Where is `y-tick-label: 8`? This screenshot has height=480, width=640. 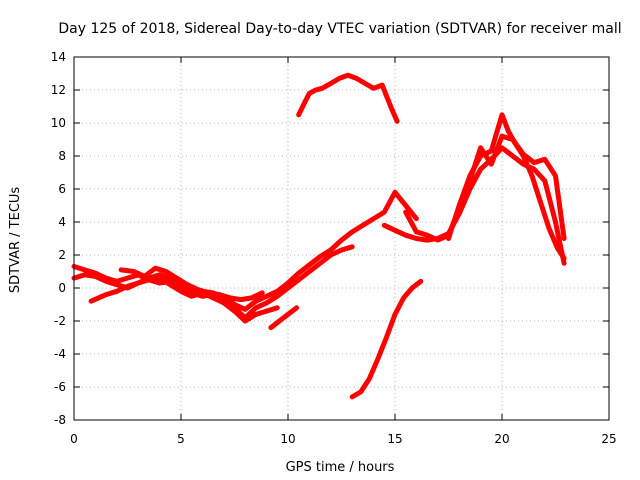
y-tick-label: 8 is located at coordinates (62, 156).